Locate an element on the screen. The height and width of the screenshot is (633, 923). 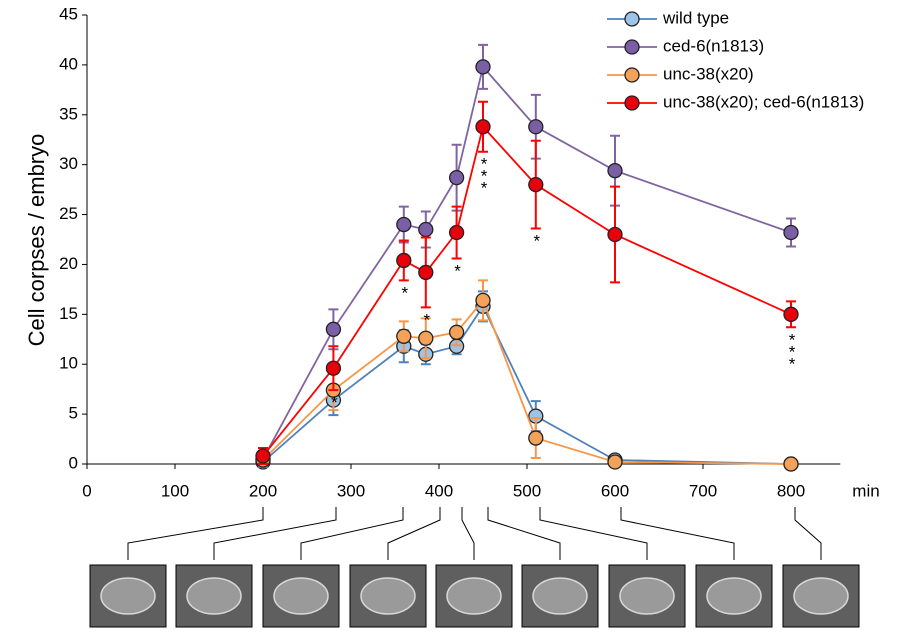
y-tick-label: 15 is located at coordinates (68, 313).